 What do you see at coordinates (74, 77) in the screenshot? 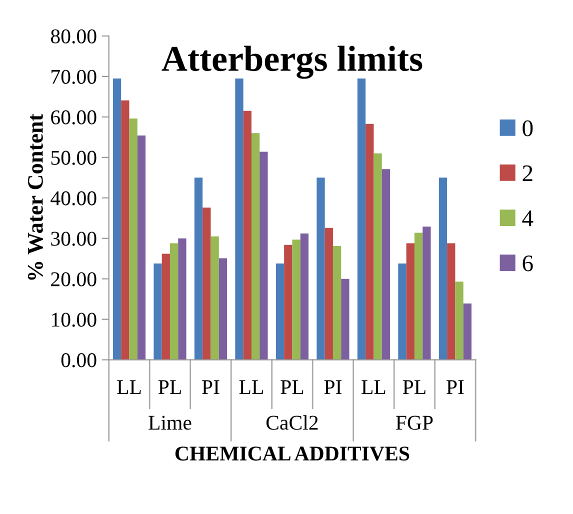
I see `y-tick-label: 70.00` at bounding box center [74, 77].